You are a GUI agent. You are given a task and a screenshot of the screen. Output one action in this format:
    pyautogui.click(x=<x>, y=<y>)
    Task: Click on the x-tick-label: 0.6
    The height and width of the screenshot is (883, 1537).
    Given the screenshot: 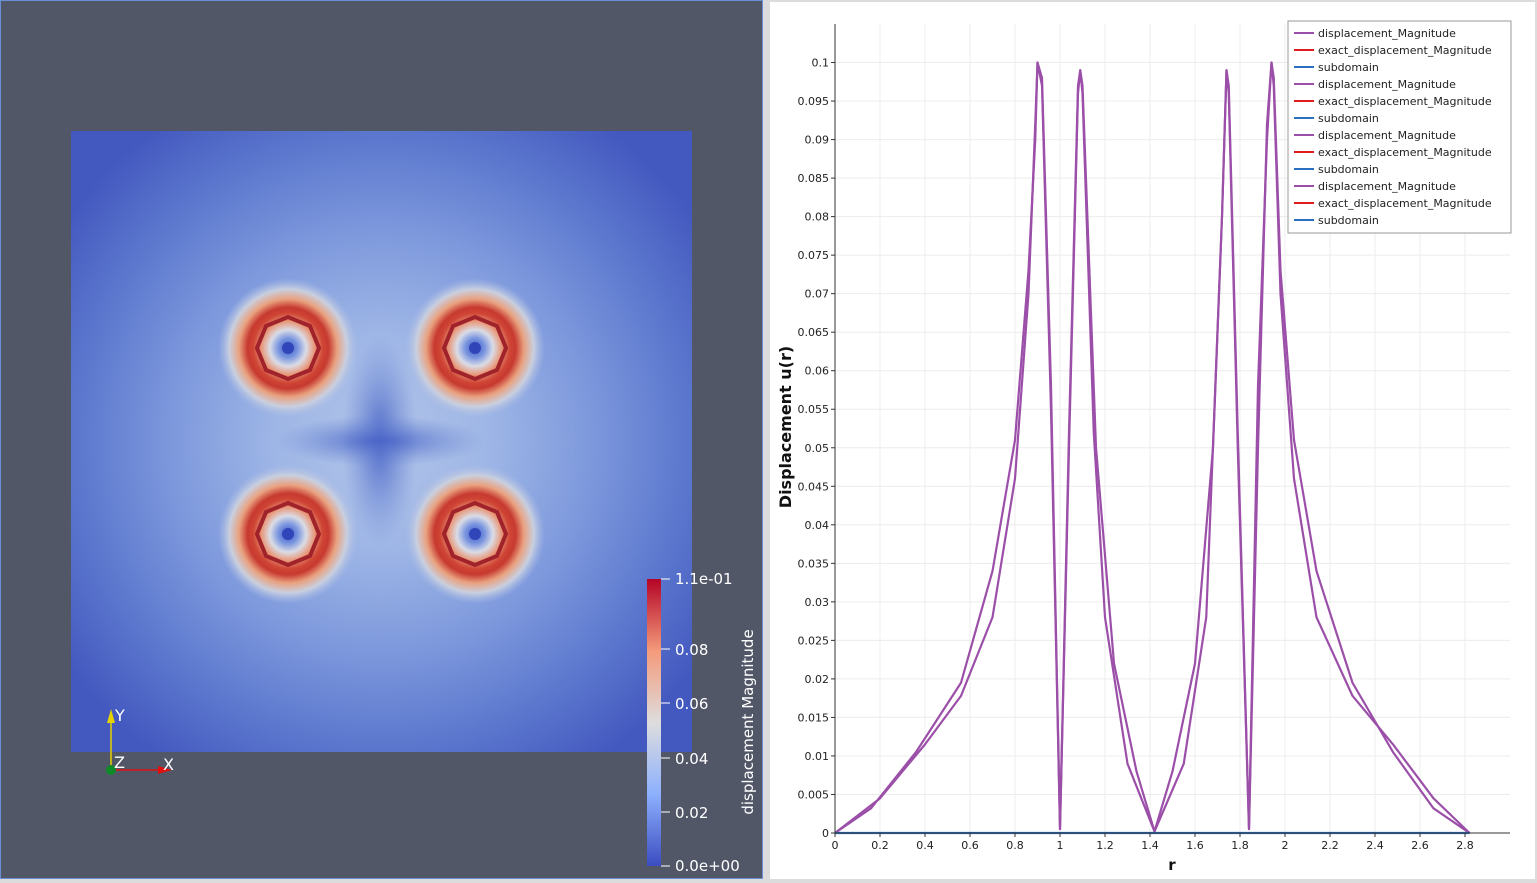 What is the action you would take?
    pyautogui.click(x=970, y=845)
    